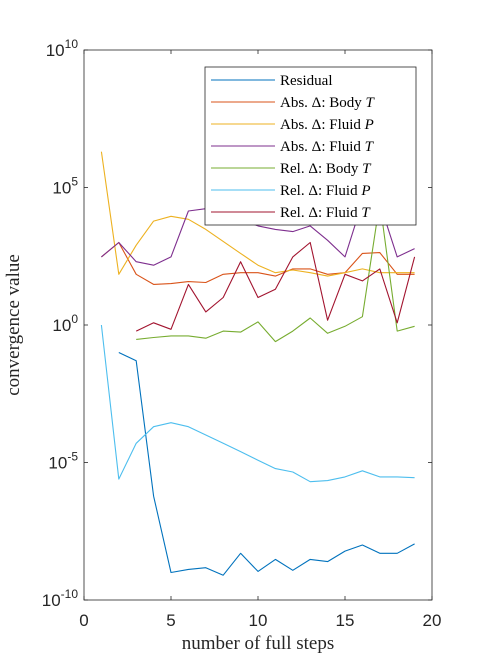  What do you see at coordinates (65, 186) in the screenshot?
I see `y-tick-label: 10⁵` at bounding box center [65, 186].